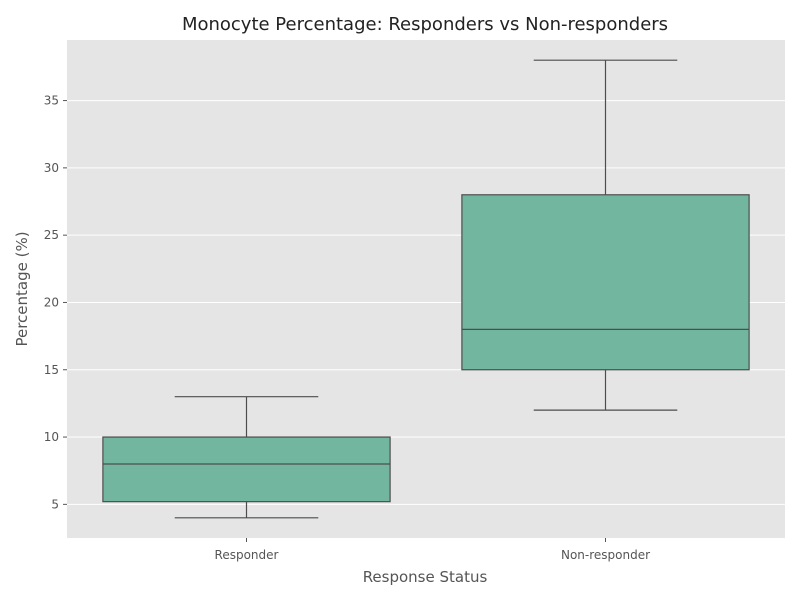 The image size is (800, 600). I want to click on y-tick-label: 10, so click(51, 437).